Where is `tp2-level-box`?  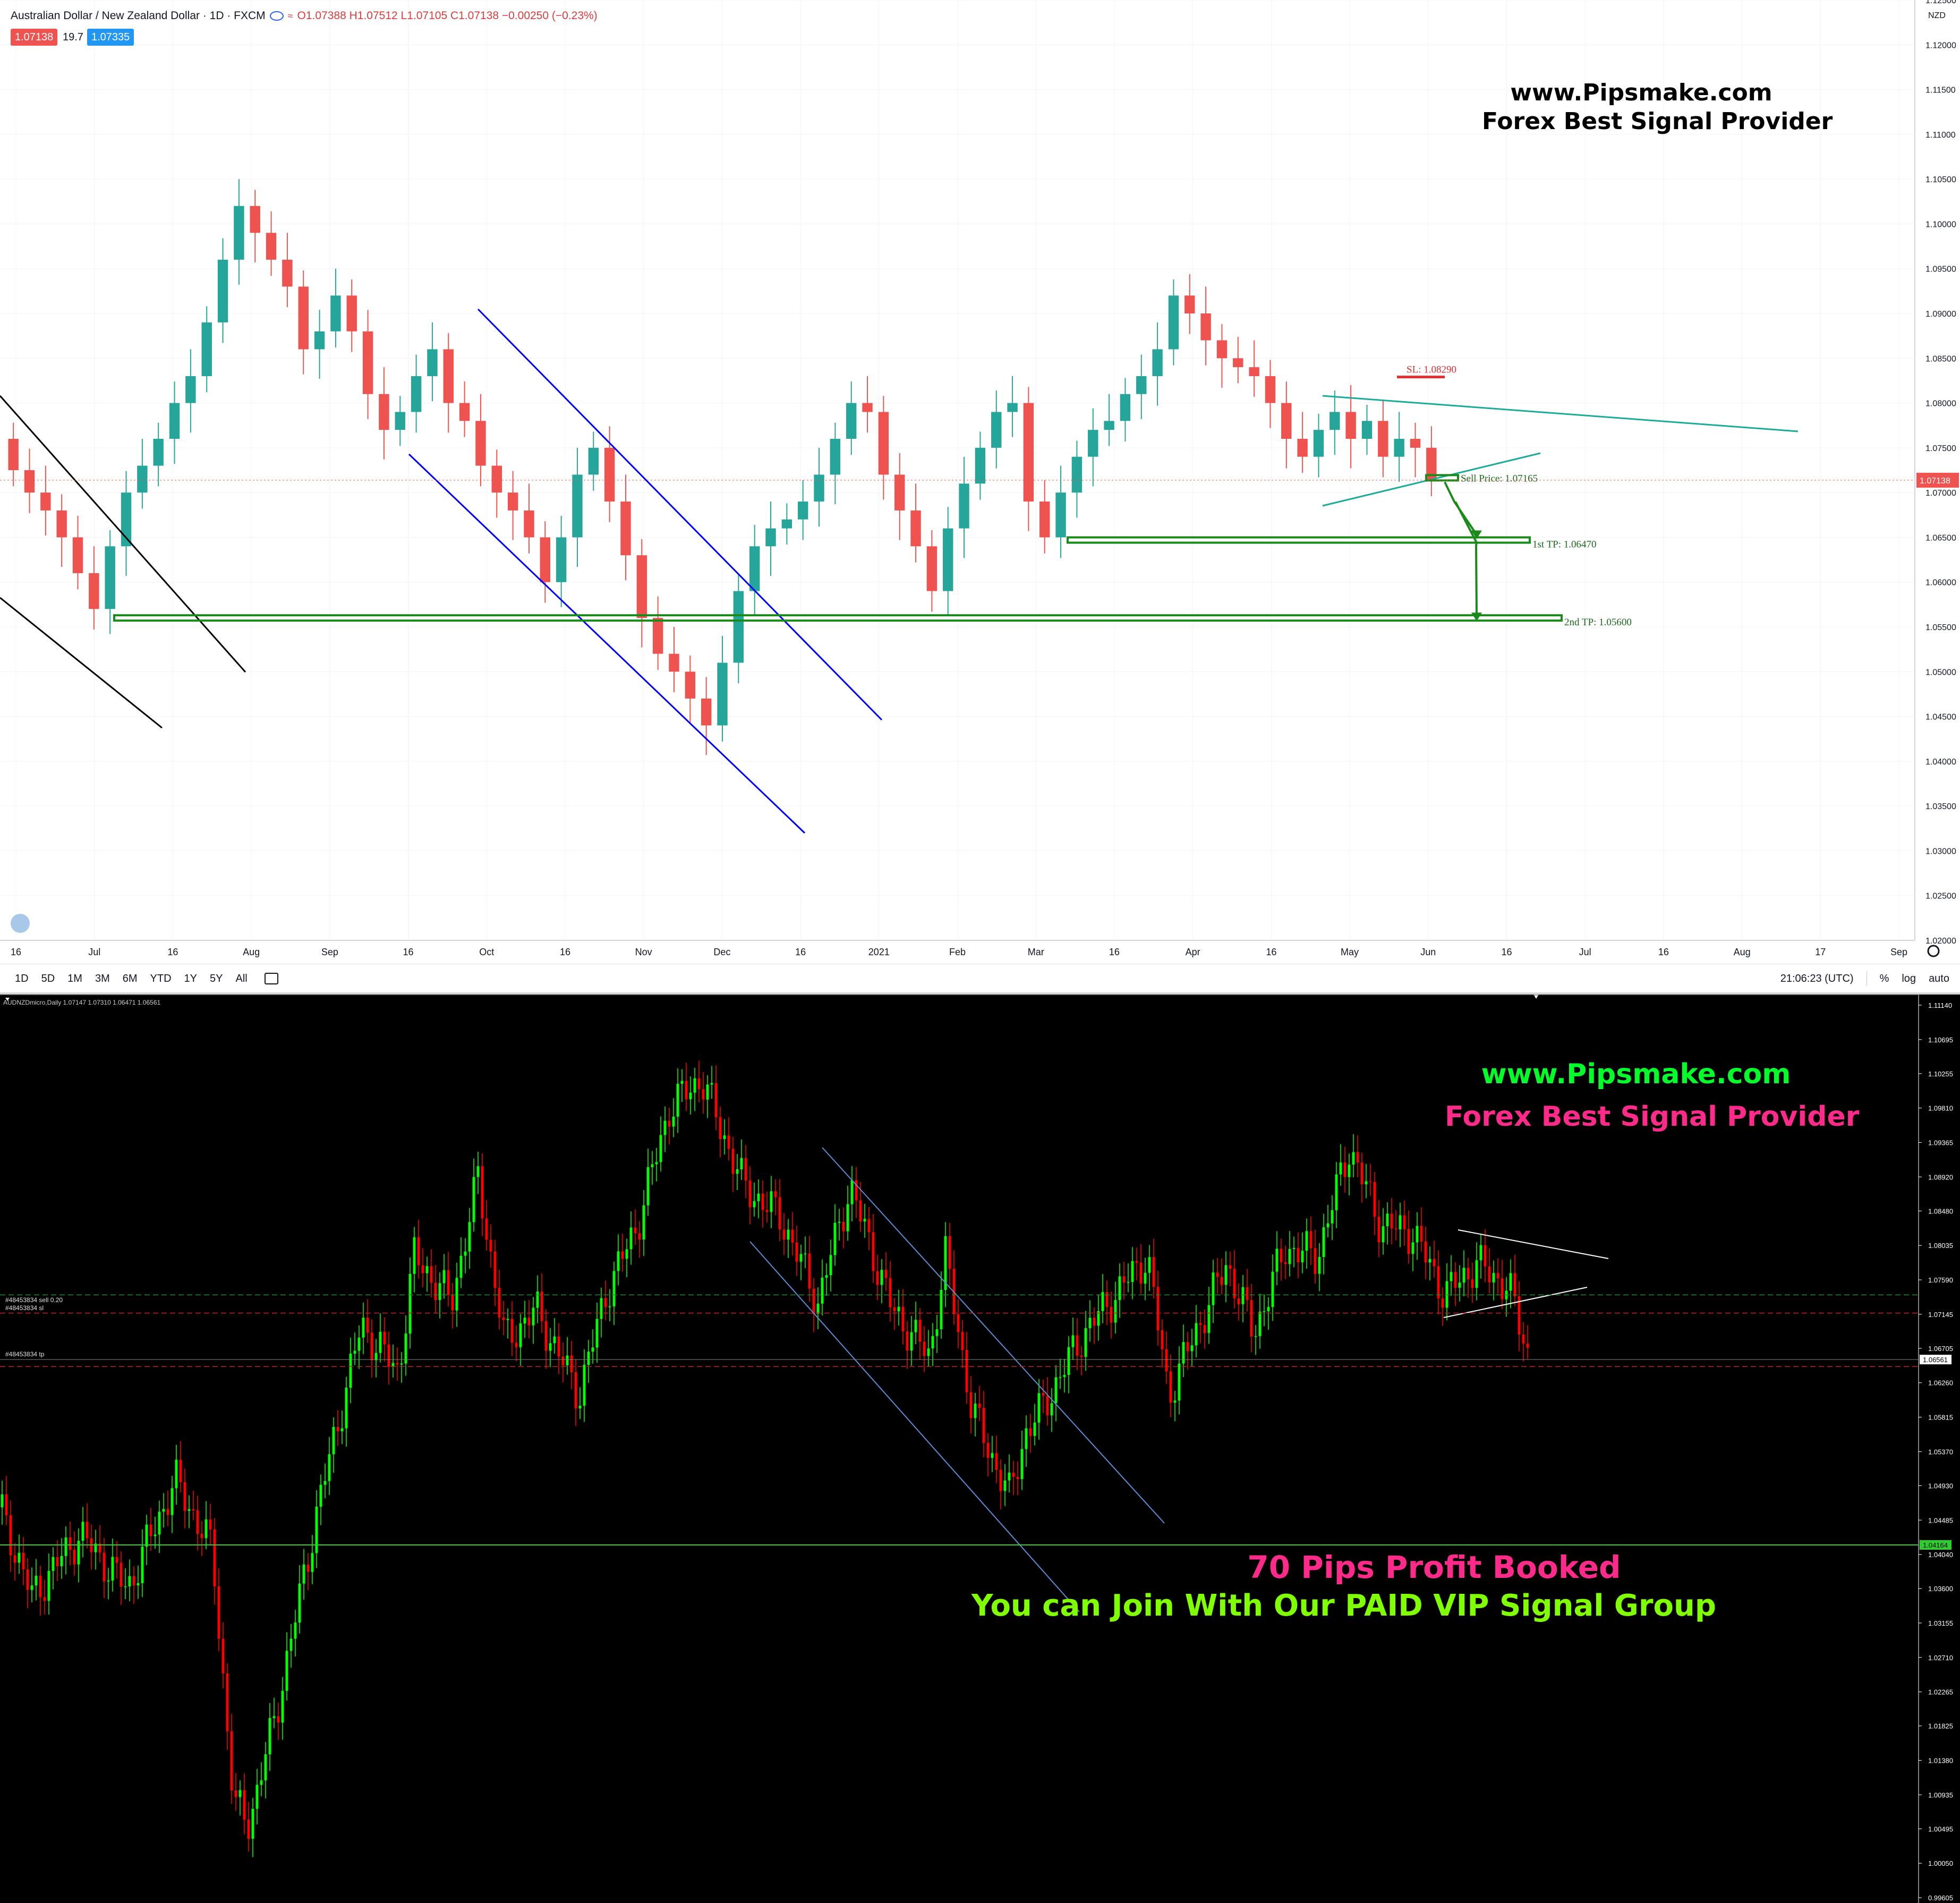
tp2-level-box is located at coordinates (838, 618).